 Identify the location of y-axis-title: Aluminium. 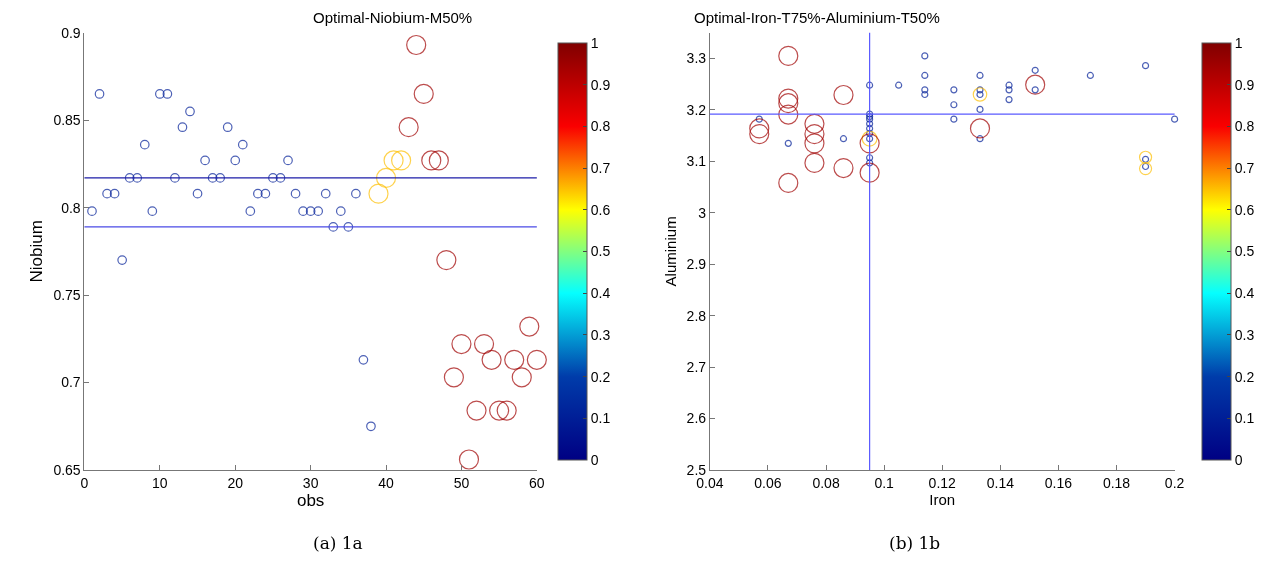
(670, 251).